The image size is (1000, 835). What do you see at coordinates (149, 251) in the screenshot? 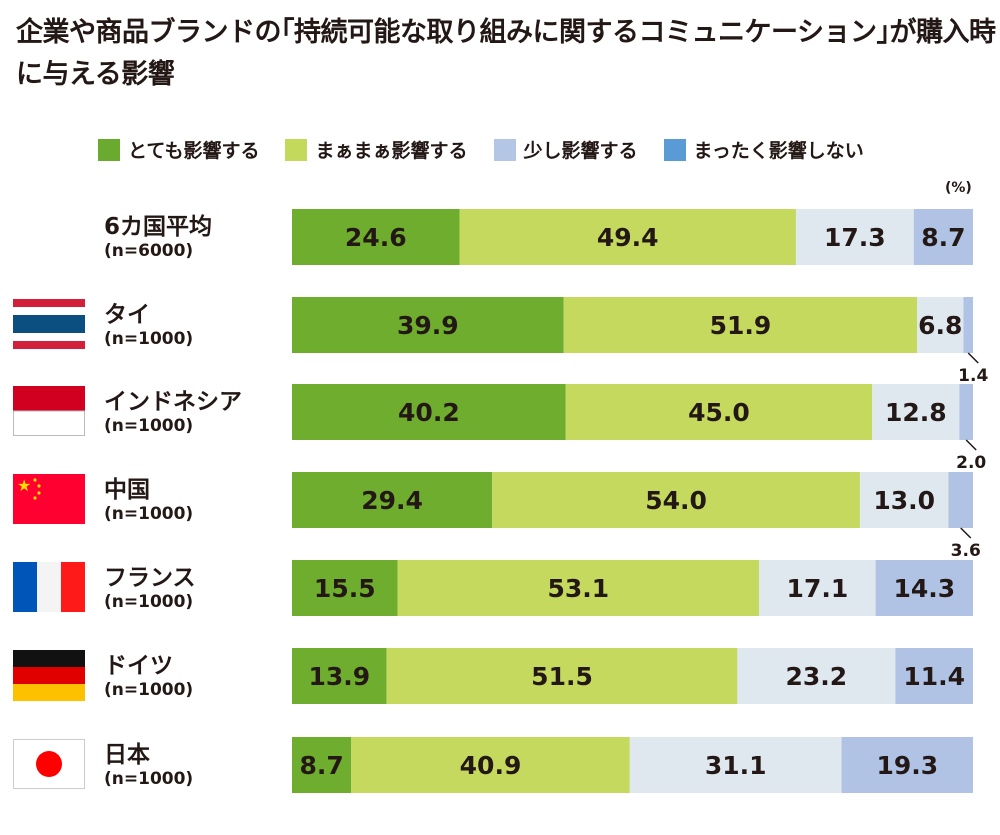
I see `sample-size: (n=6000)` at bounding box center [149, 251].